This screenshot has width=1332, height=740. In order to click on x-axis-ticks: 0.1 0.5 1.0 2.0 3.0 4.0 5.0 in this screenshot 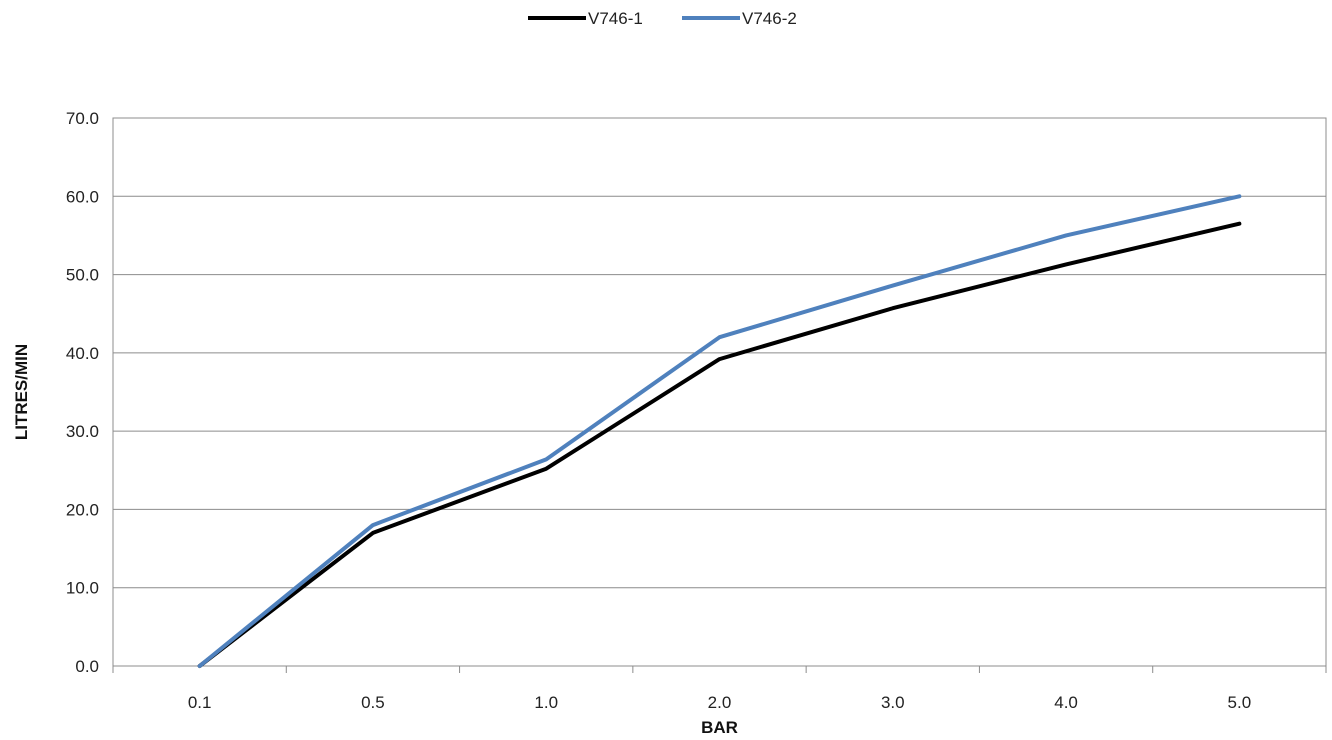, I will do `click(719, 689)`.